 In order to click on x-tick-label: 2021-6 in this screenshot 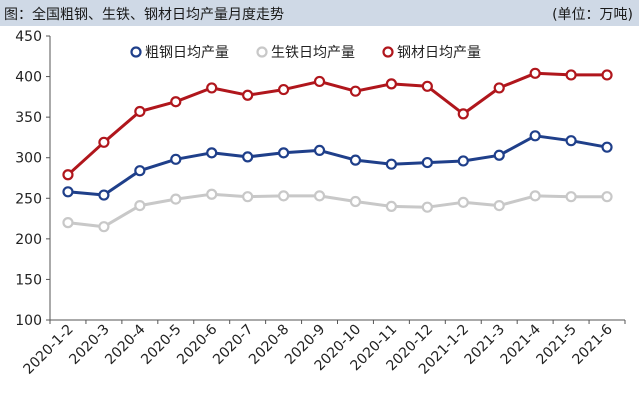, I will do `click(592, 344)`.